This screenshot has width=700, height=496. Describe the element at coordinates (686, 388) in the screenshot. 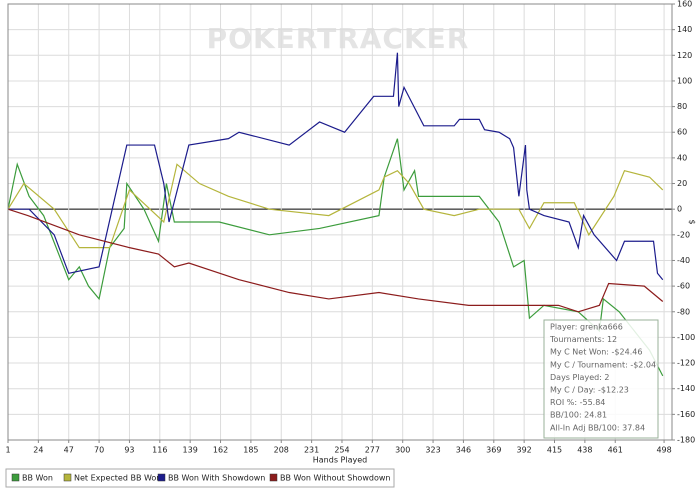

I see `y-tick-label: -140` at that location.